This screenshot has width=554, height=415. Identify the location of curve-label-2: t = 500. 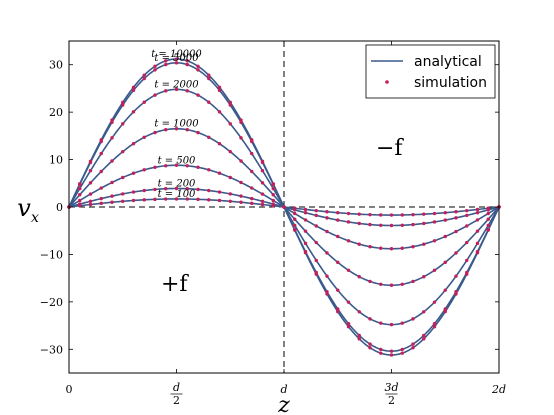
(177, 160).